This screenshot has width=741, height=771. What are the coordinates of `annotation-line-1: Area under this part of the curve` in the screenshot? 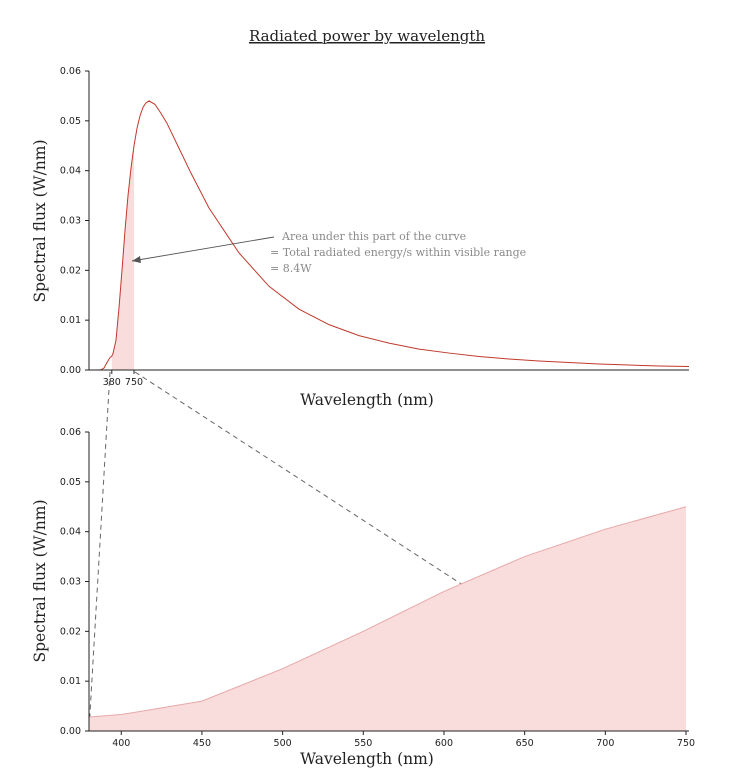 It's located at (373, 236).